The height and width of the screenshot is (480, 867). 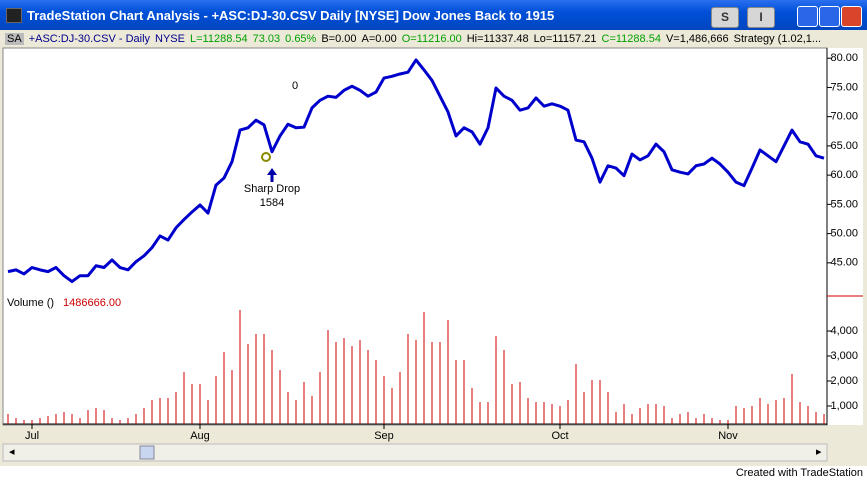 I want to click on x-tick-label: Jul, so click(x=32, y=436).